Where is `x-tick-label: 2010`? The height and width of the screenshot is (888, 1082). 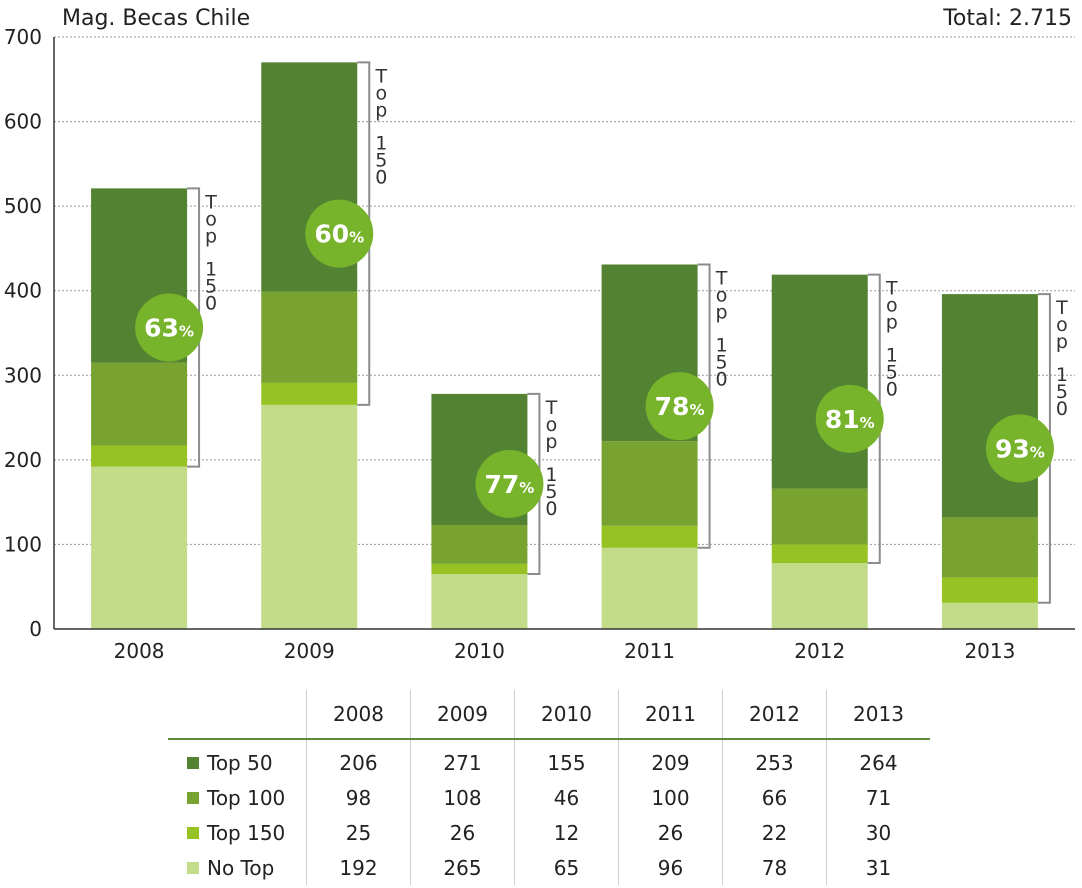 x-tick-label: 2010 is located at coordinates (479, 651).